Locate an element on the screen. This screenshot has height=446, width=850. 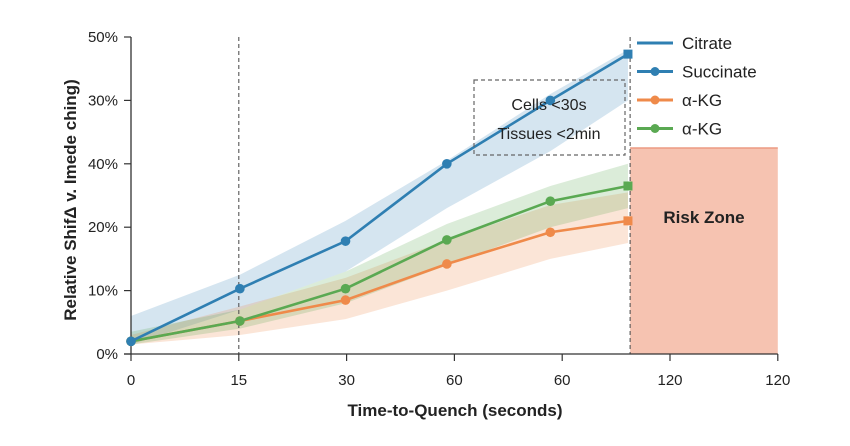
x-tick-label: 0 is located at coordinates (131, 380).